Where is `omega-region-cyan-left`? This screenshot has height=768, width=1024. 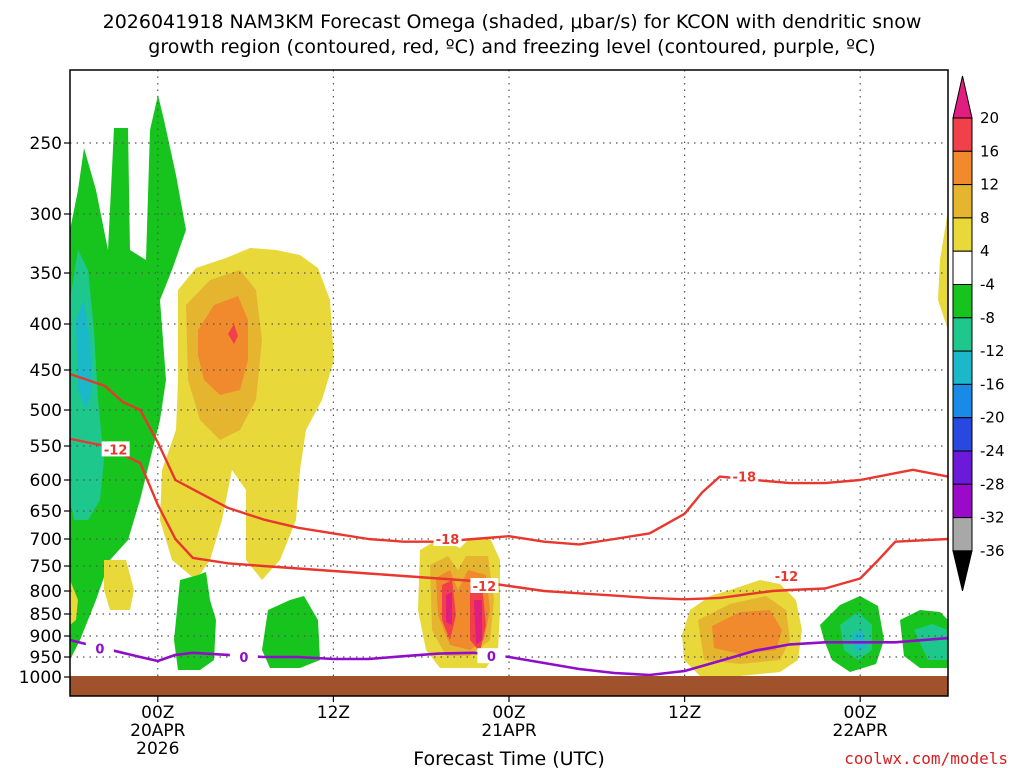
omega-region-cyan-left is located at coordinates (84, 355).